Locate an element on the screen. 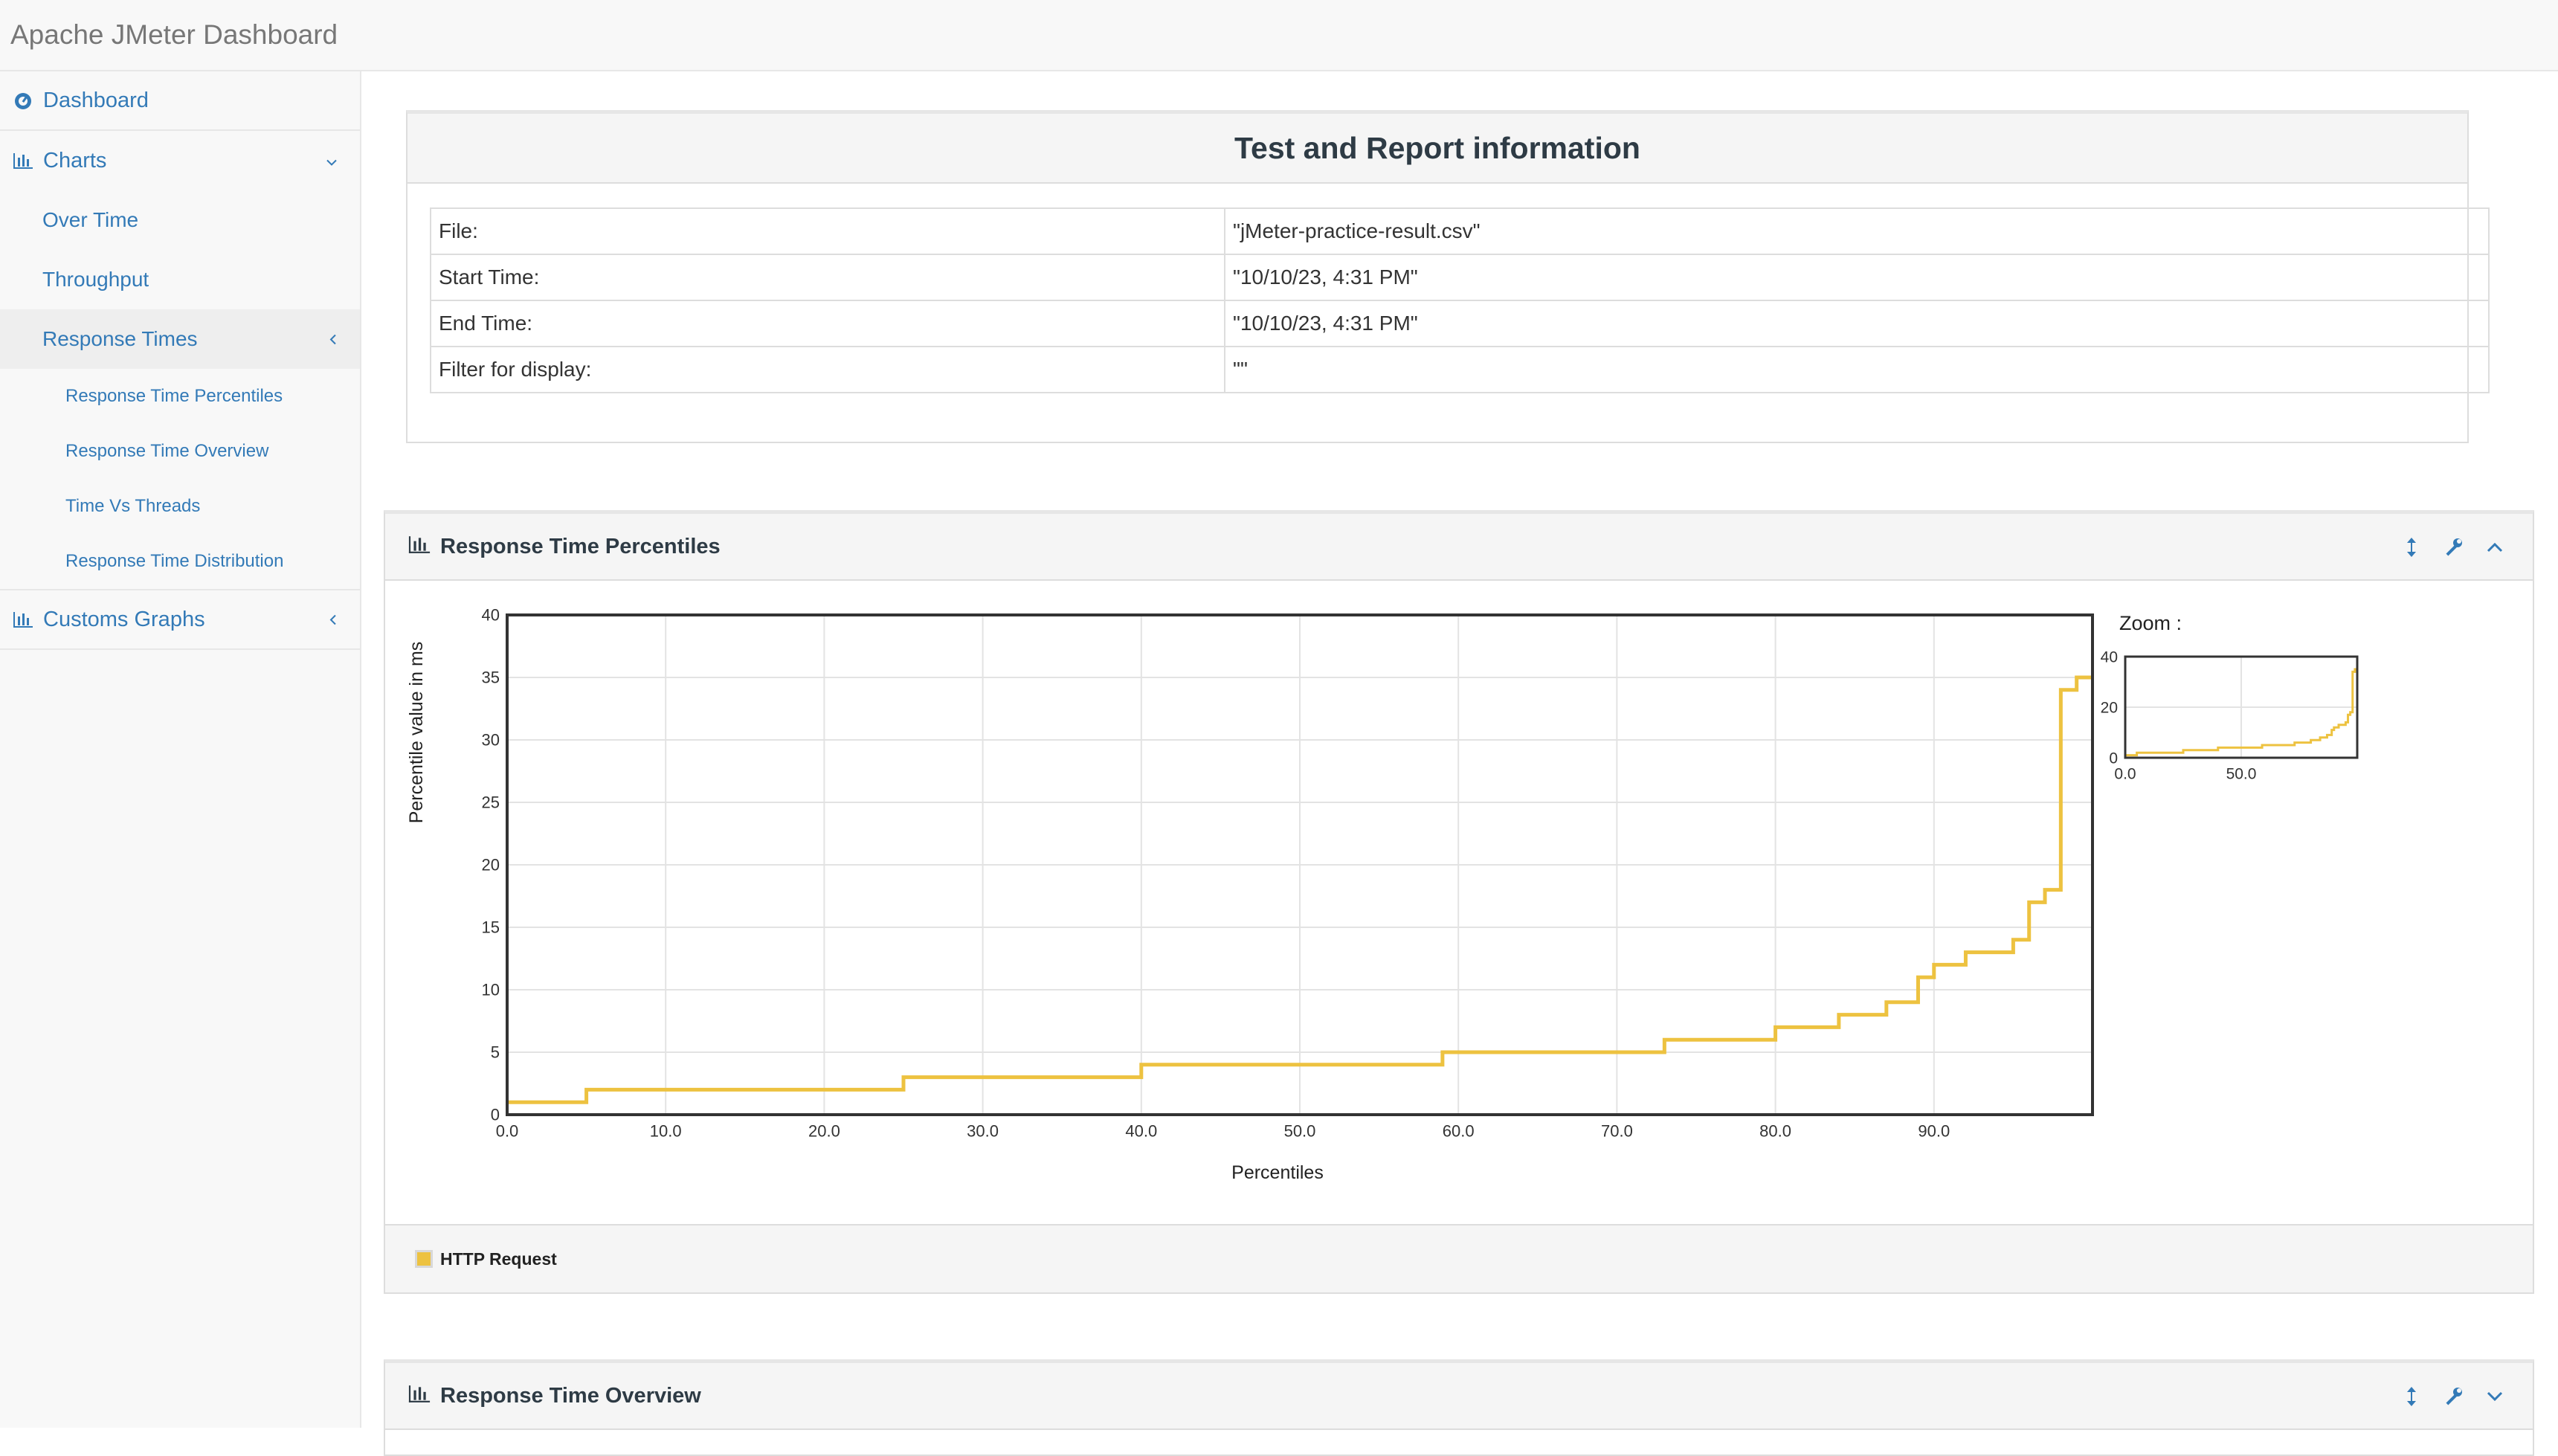 This screenshot has width=2558, height=1456. app-title: Apache JMeter Dashboard is located at coordinates (174, 34).